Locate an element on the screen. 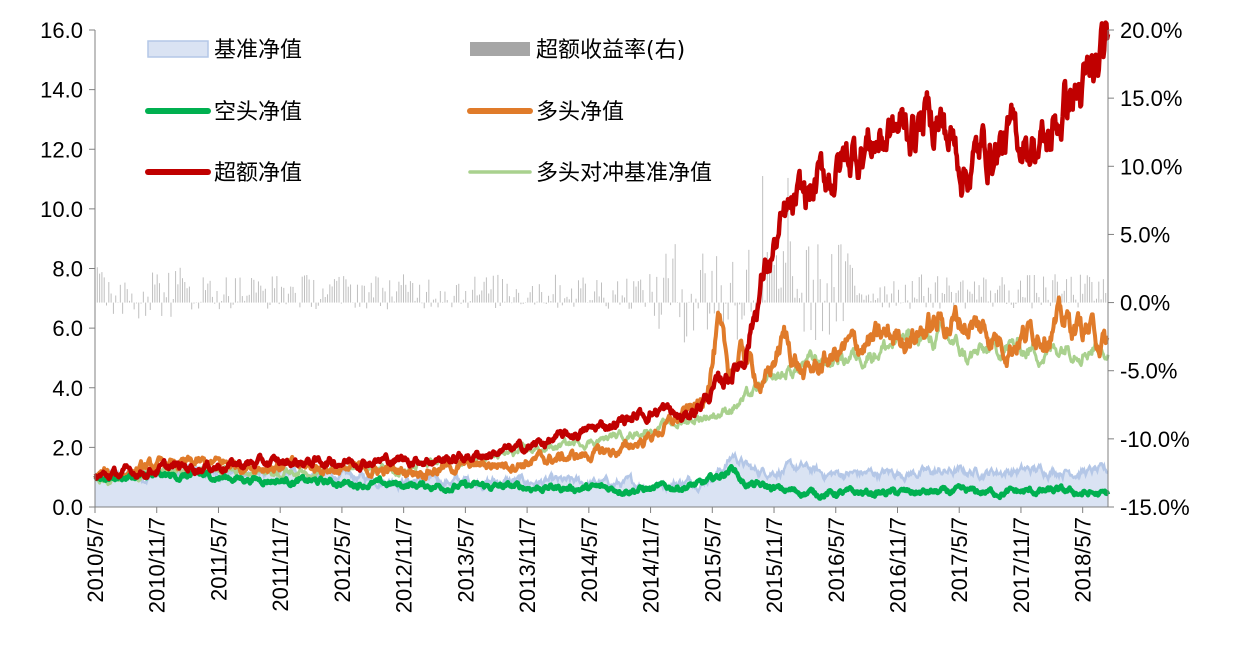  x-tick-label: 2010/11/7 is located at coordinates (157, 565).